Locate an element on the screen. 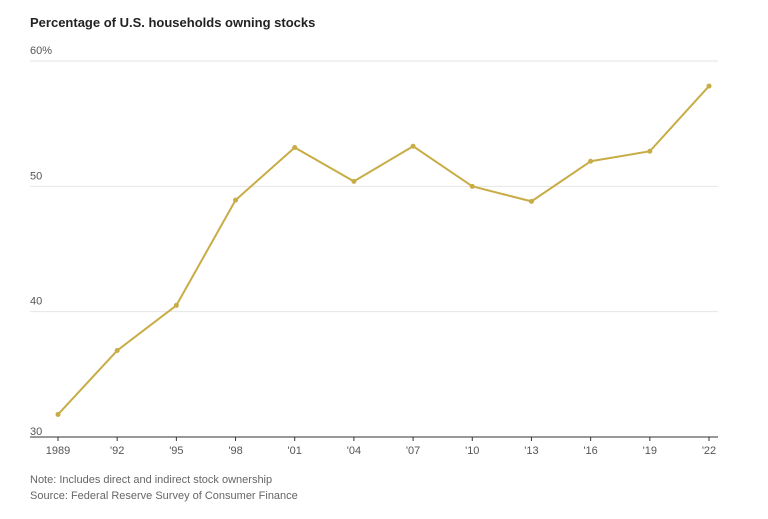 This screenshot has height=519, width=768. x-tick-label: '22 is located at coordinates (709, 451).